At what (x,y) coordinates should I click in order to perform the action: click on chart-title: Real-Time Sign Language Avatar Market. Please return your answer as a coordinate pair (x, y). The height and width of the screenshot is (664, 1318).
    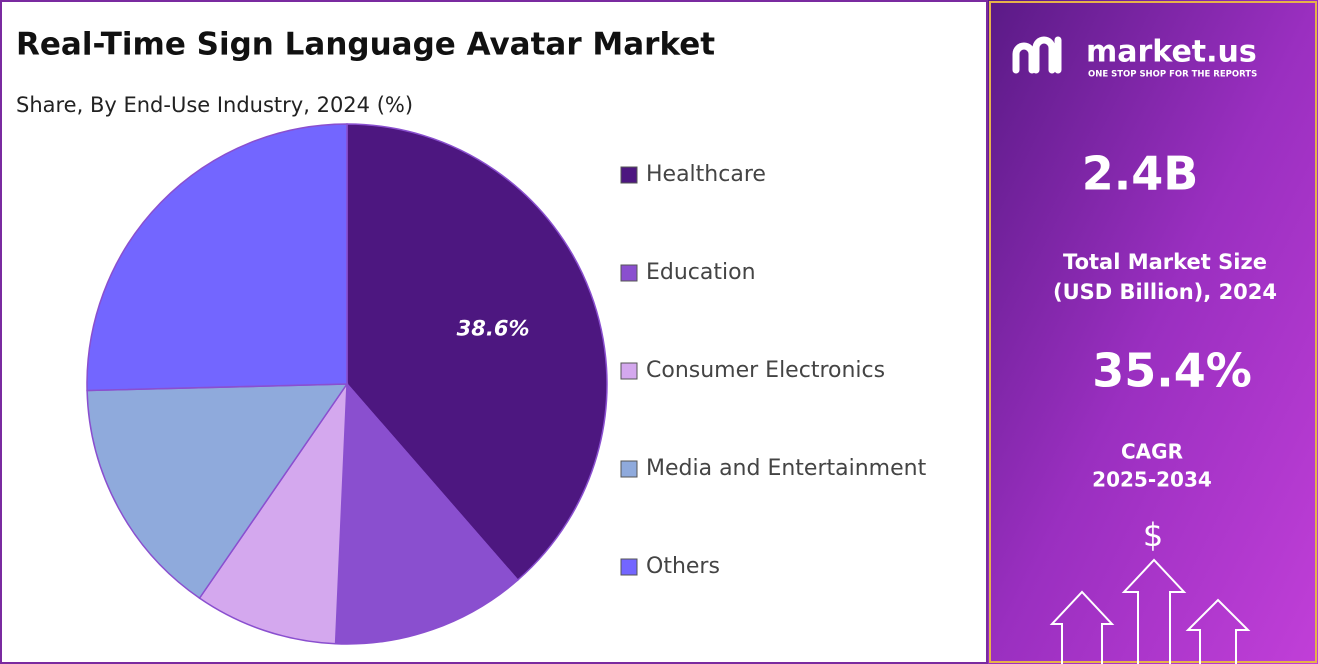
    Looking at the image, I should click on (365, 45).